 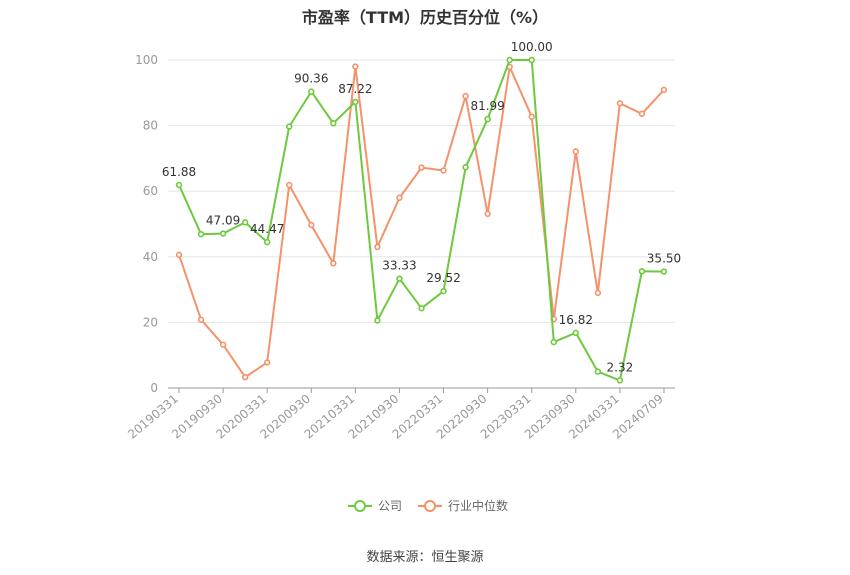 I want to click on source-note: 数据来源：恒生聚源, so click(x=425, y=557).